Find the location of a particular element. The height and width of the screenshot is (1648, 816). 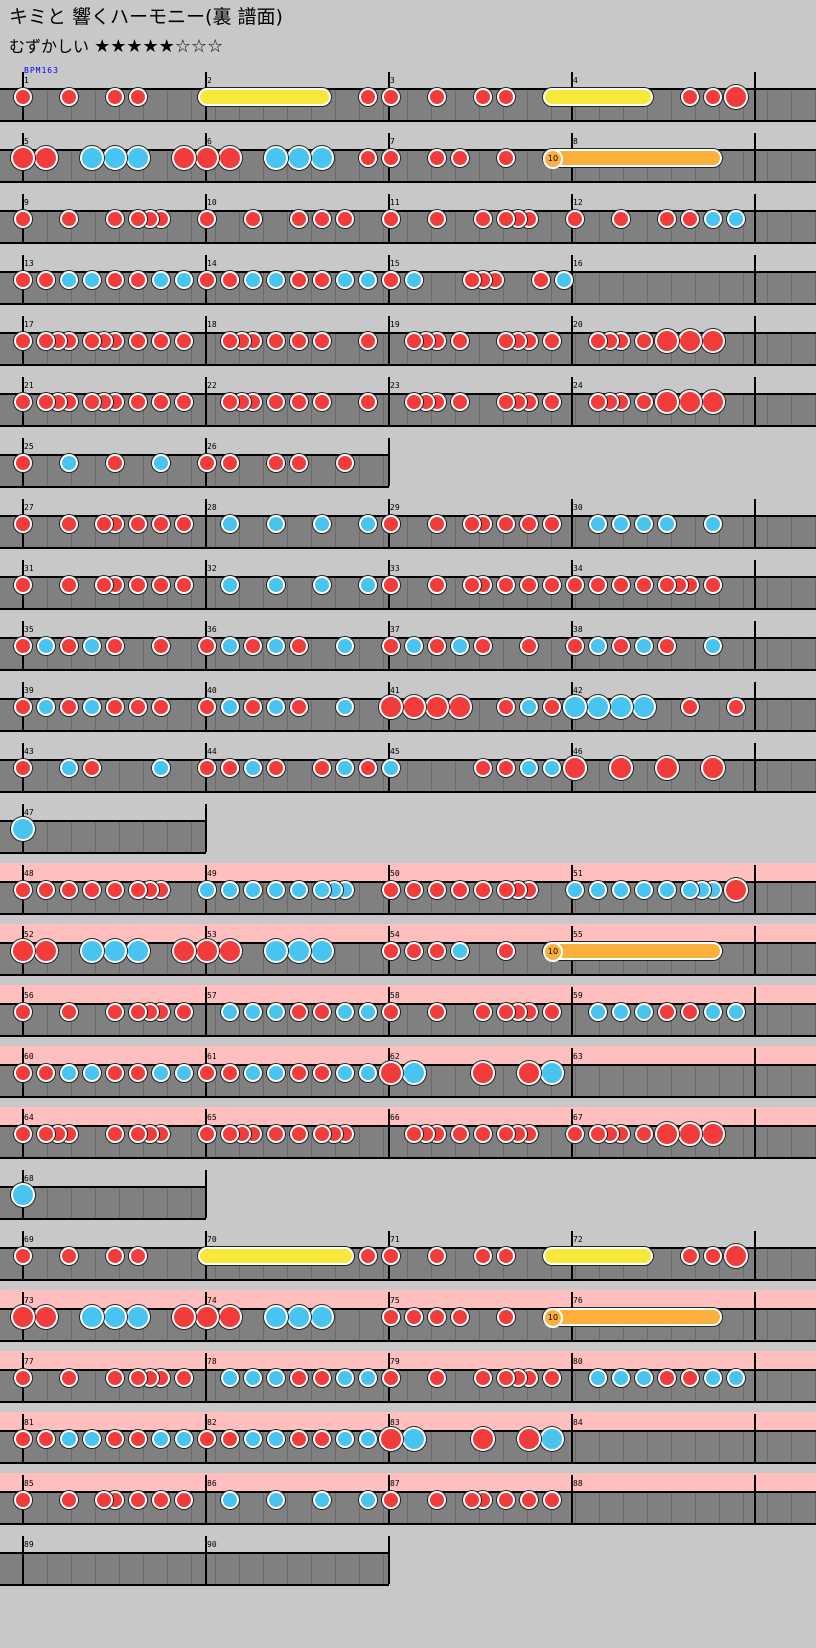

ka-note-big is located at coordinates (552, 1073).